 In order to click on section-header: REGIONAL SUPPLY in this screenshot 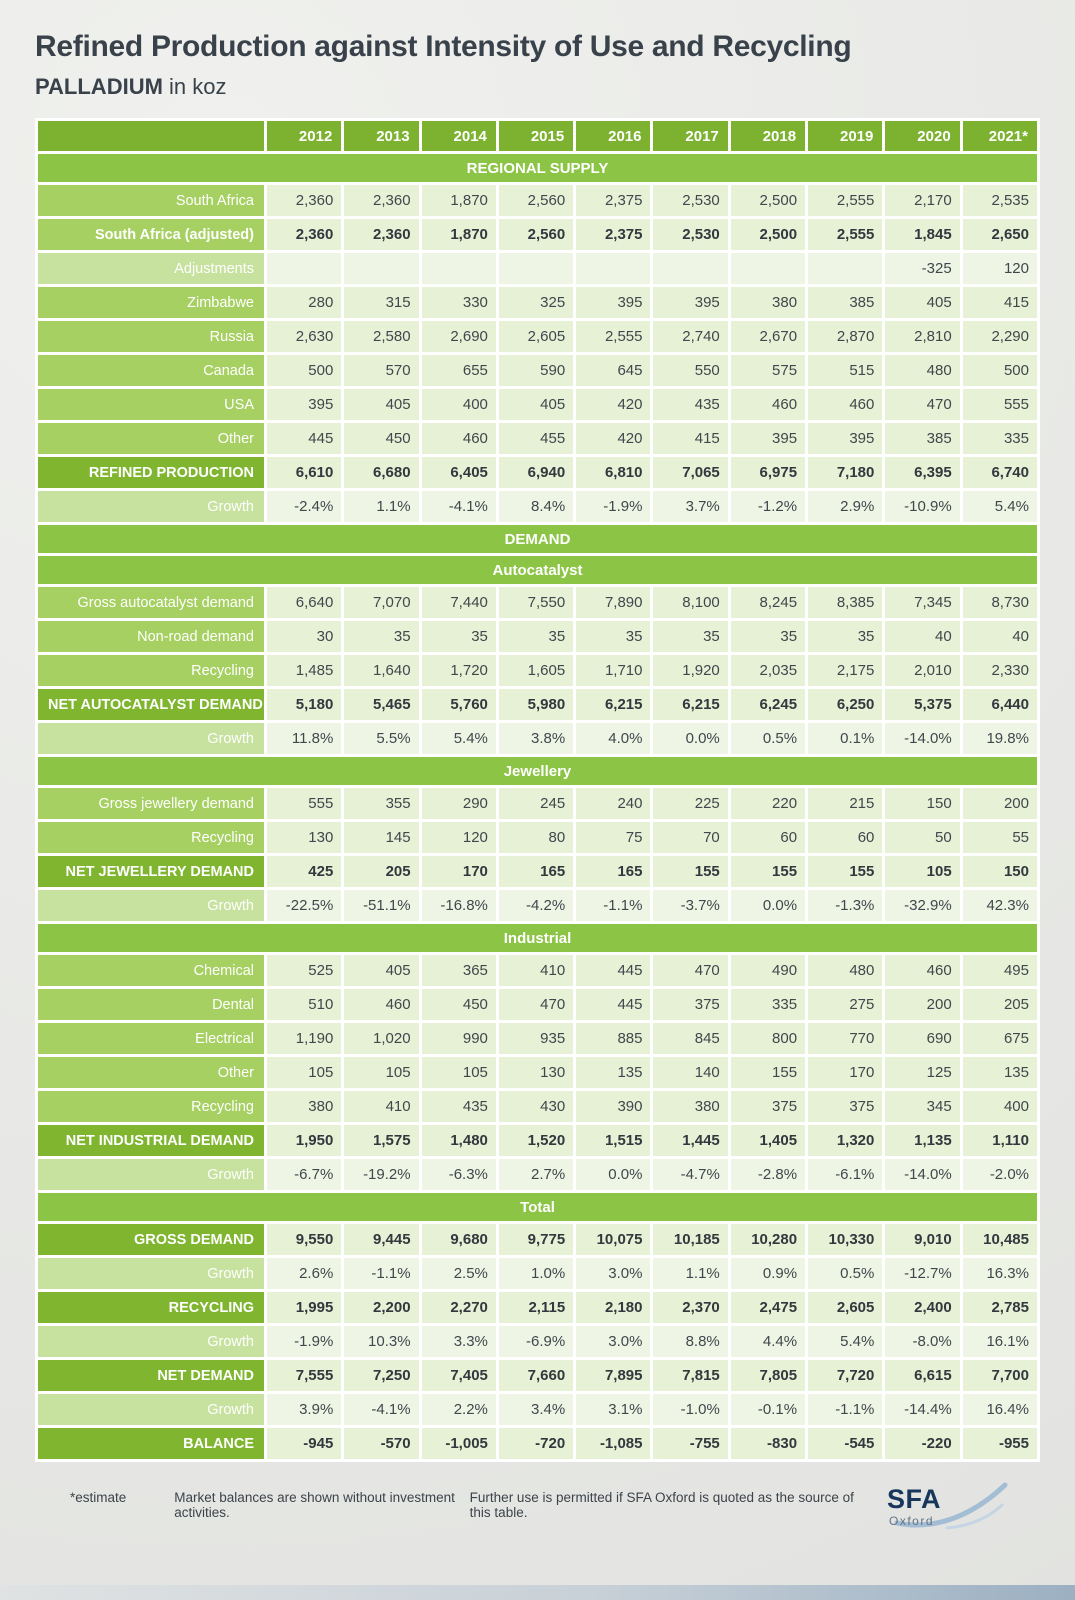, I will do `click(537, 168)`.